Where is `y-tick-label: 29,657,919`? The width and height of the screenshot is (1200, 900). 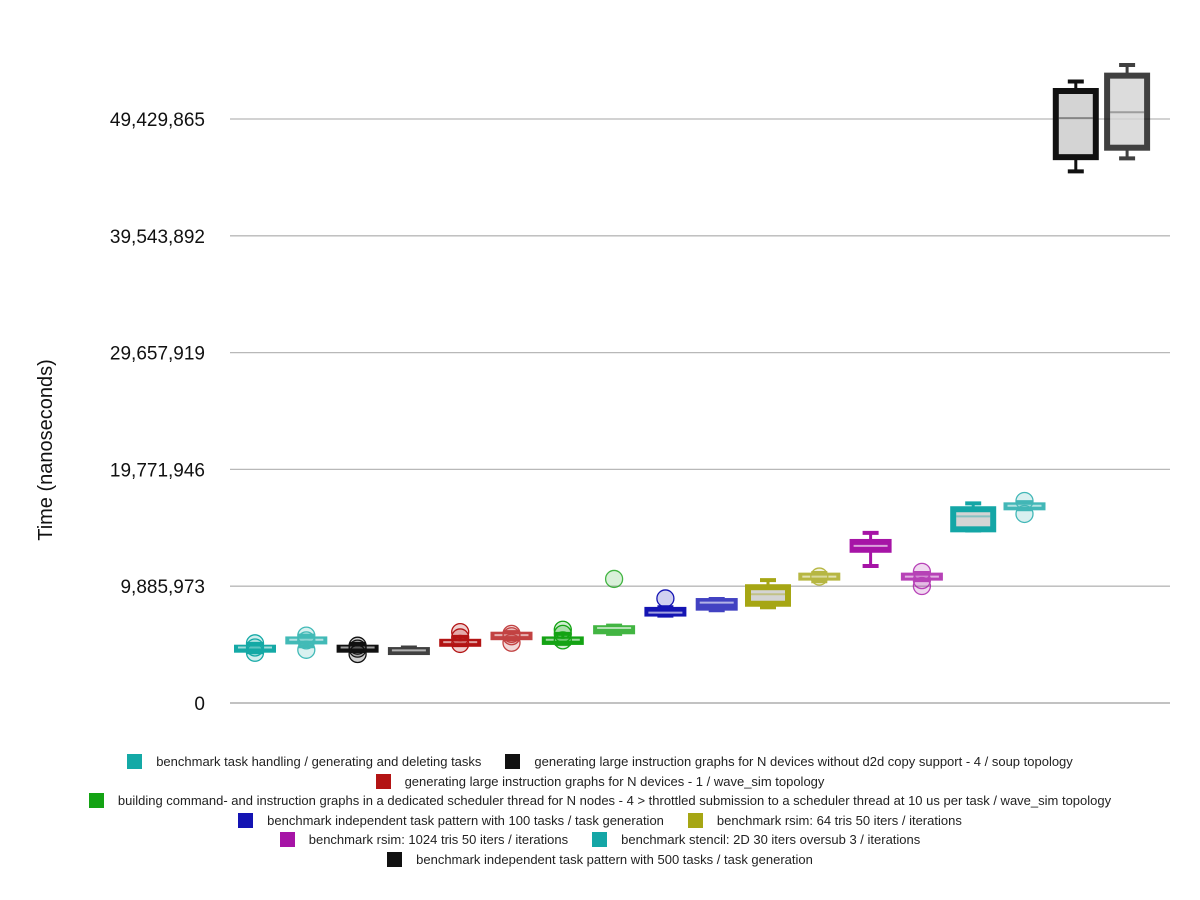
y-tick-label: 29,657,919 is located at coordinates (157, 354).